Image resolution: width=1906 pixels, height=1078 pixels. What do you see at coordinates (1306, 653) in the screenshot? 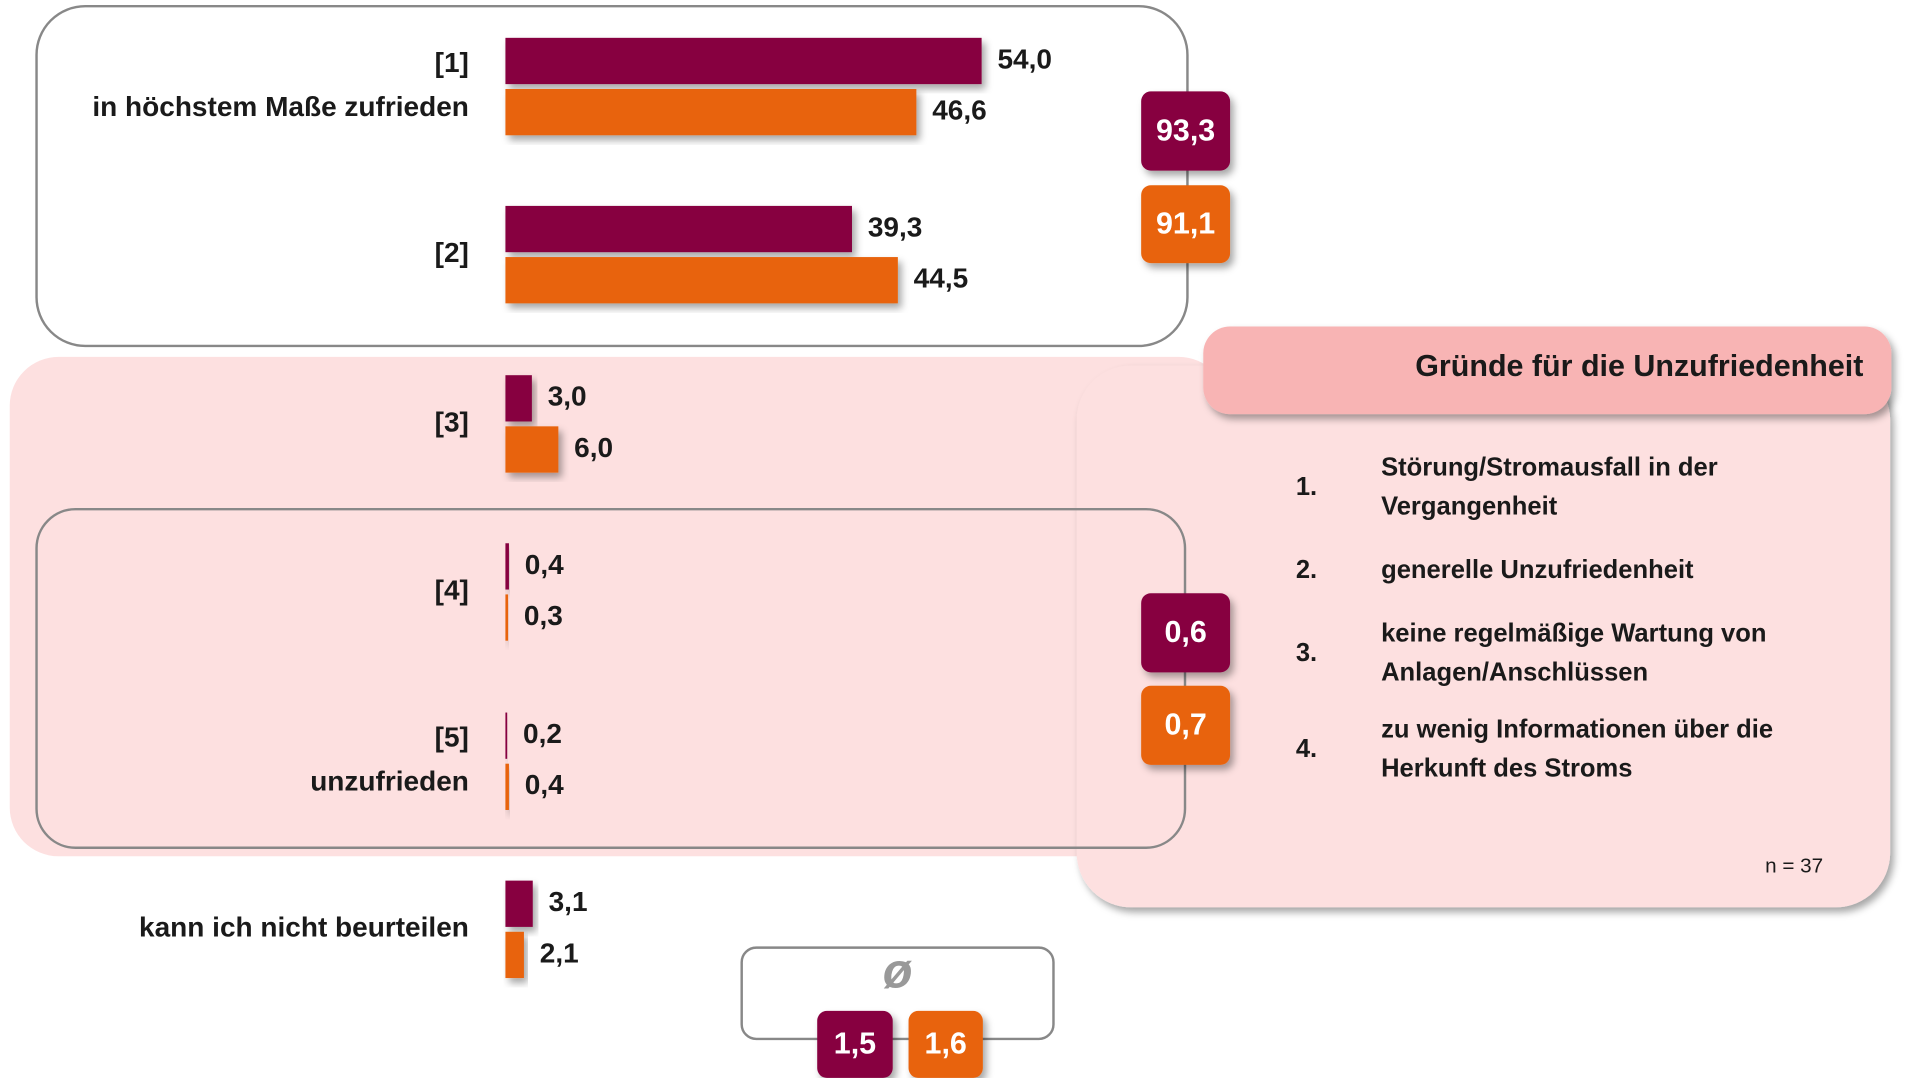
I see `reason-number: 3.` at bounding box center [1306, 653].